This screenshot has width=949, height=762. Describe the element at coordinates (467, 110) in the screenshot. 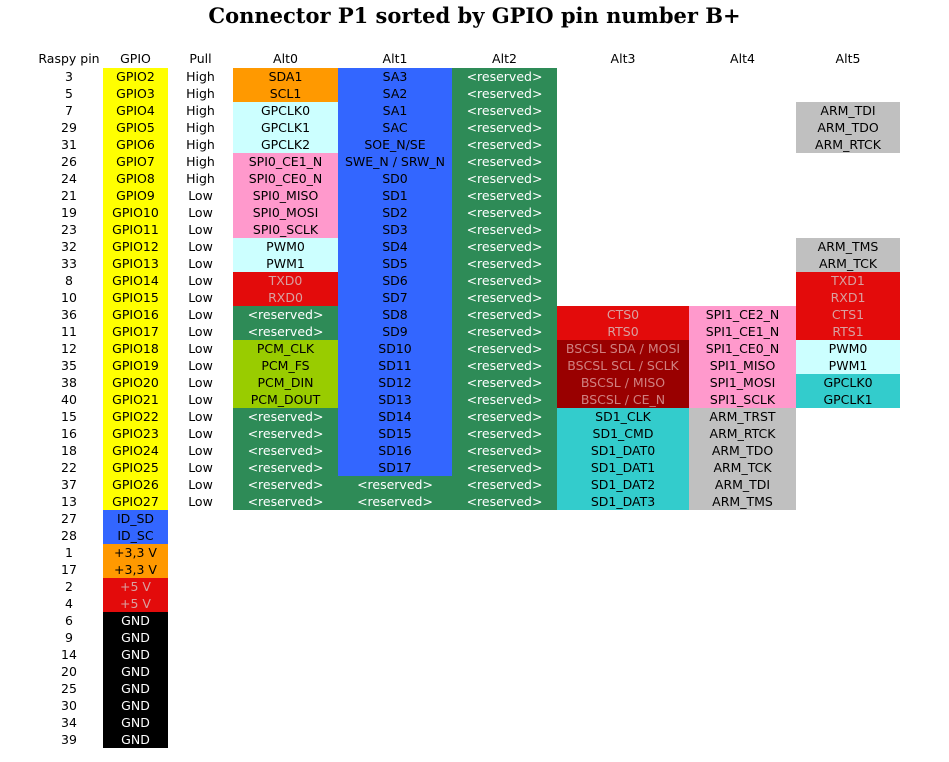

I see `table-row: 7 GPIO4 High GPCLK0 SA1 <reserved> ARM_TDI` at that location.